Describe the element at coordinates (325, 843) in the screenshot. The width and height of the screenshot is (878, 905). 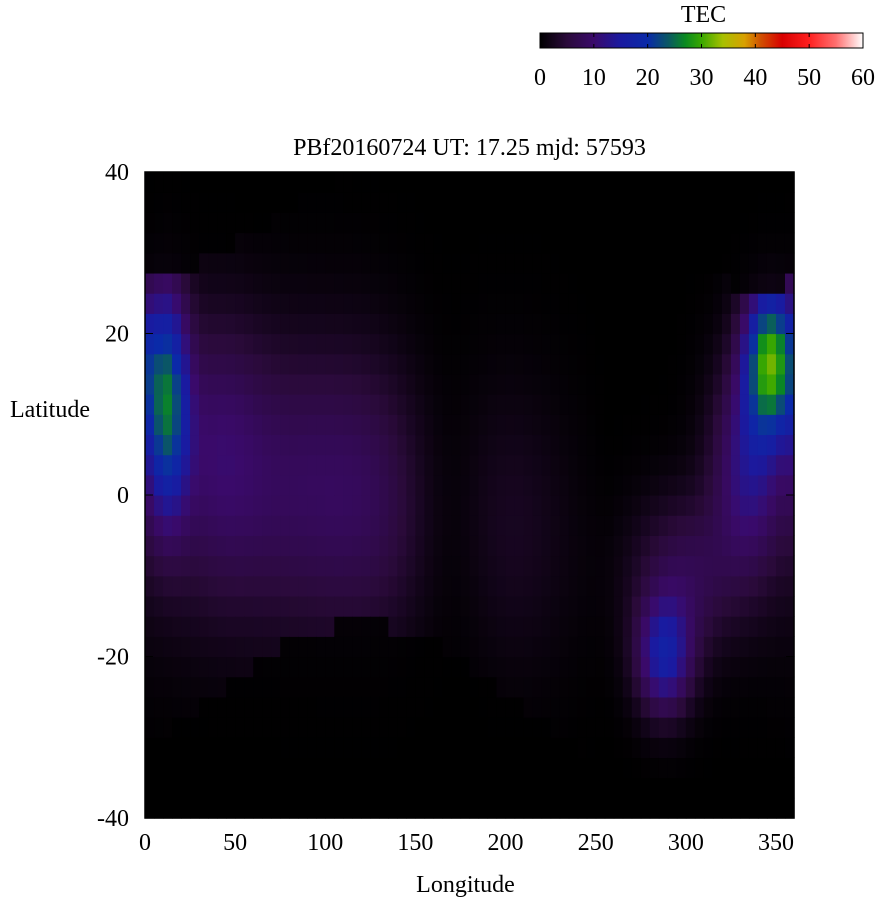
I see `x-tick-label: 100` at that location.